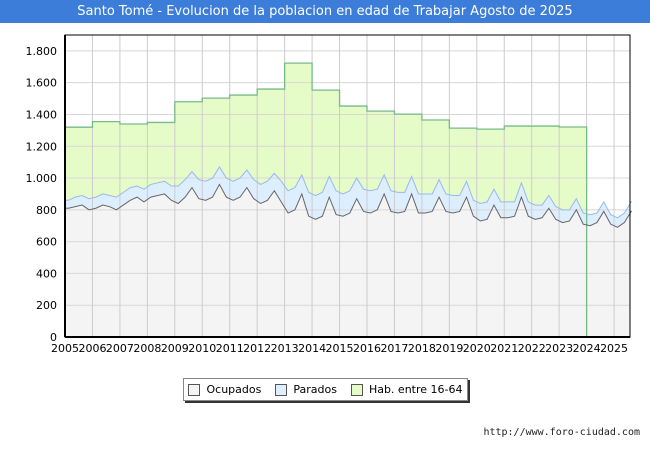 This screenshot has width=650, height=450. Describe the element at coordinates (349, 205) in the screenshot. I see `ocupados-line` at that location.